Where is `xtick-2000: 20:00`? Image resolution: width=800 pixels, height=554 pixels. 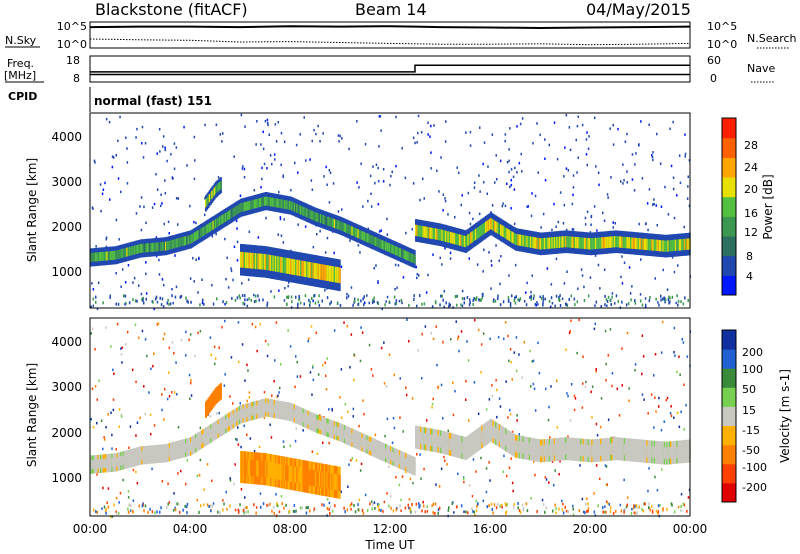 xtick-2000: 20:00 is located at coordinates (590, 529).